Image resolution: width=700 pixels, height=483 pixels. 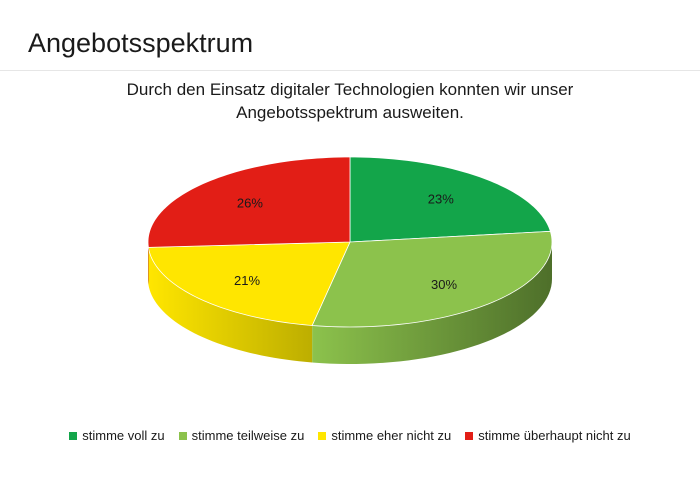 I want to click on pie-slice-stimme-voll-zu, so click(x=450, y=199).